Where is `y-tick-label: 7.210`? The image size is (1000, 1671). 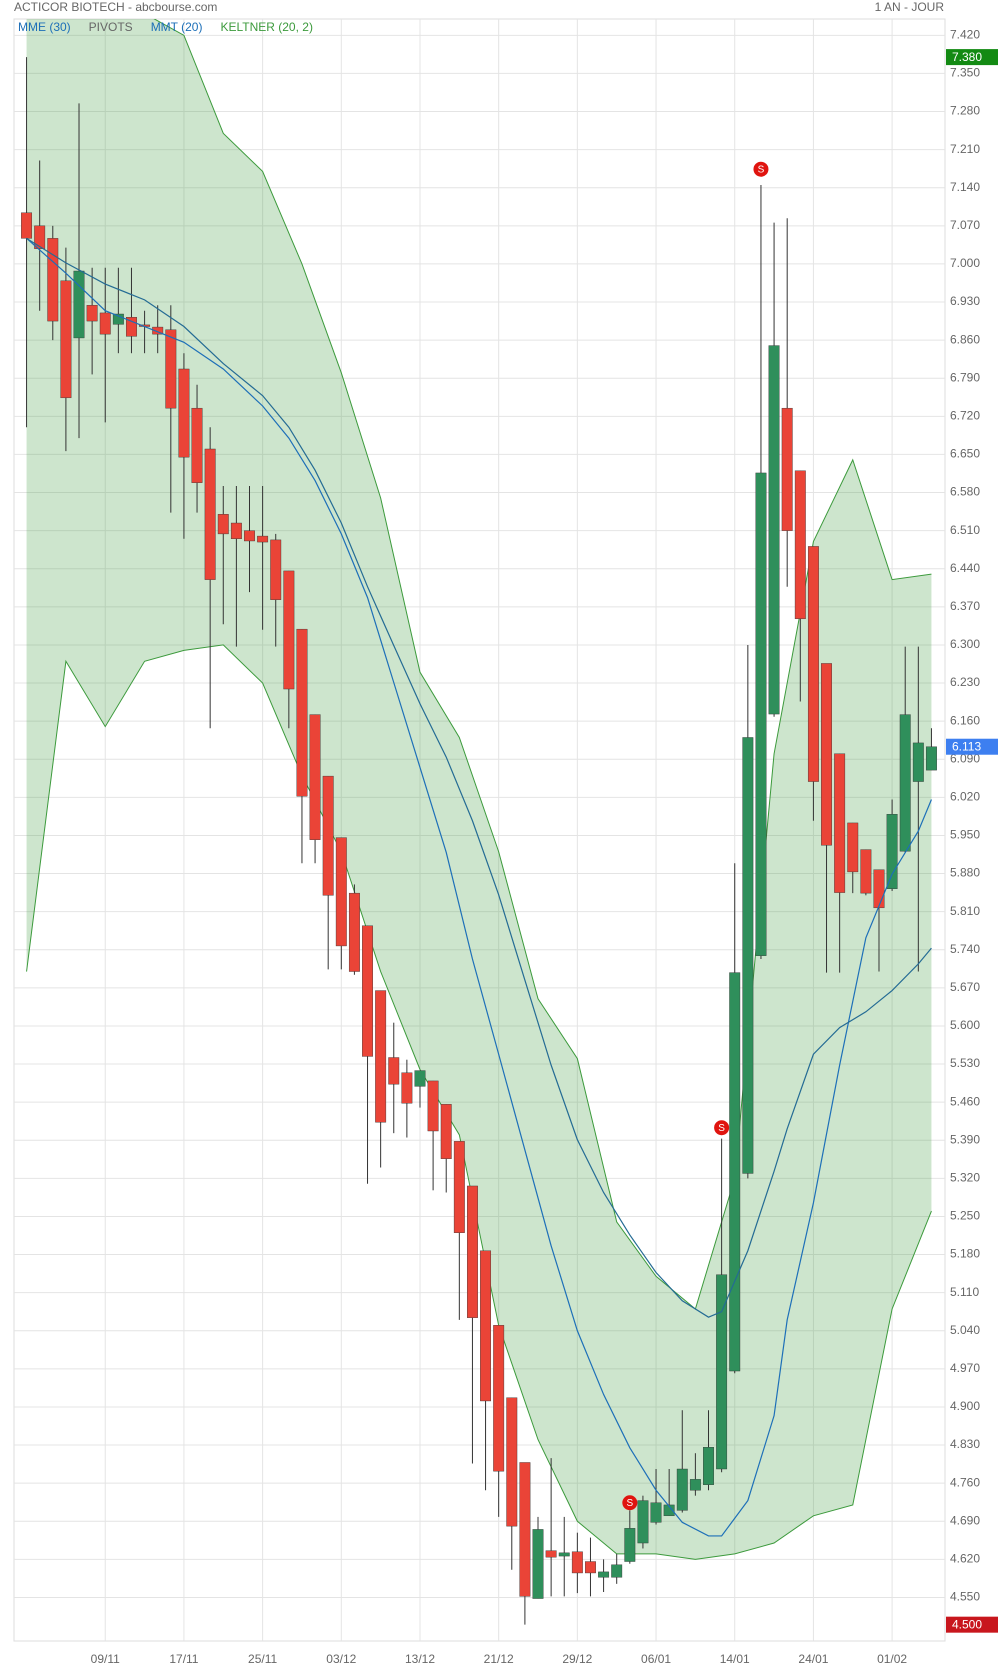 y-tick-label: 7.210 is located at coordinates (965, 149).